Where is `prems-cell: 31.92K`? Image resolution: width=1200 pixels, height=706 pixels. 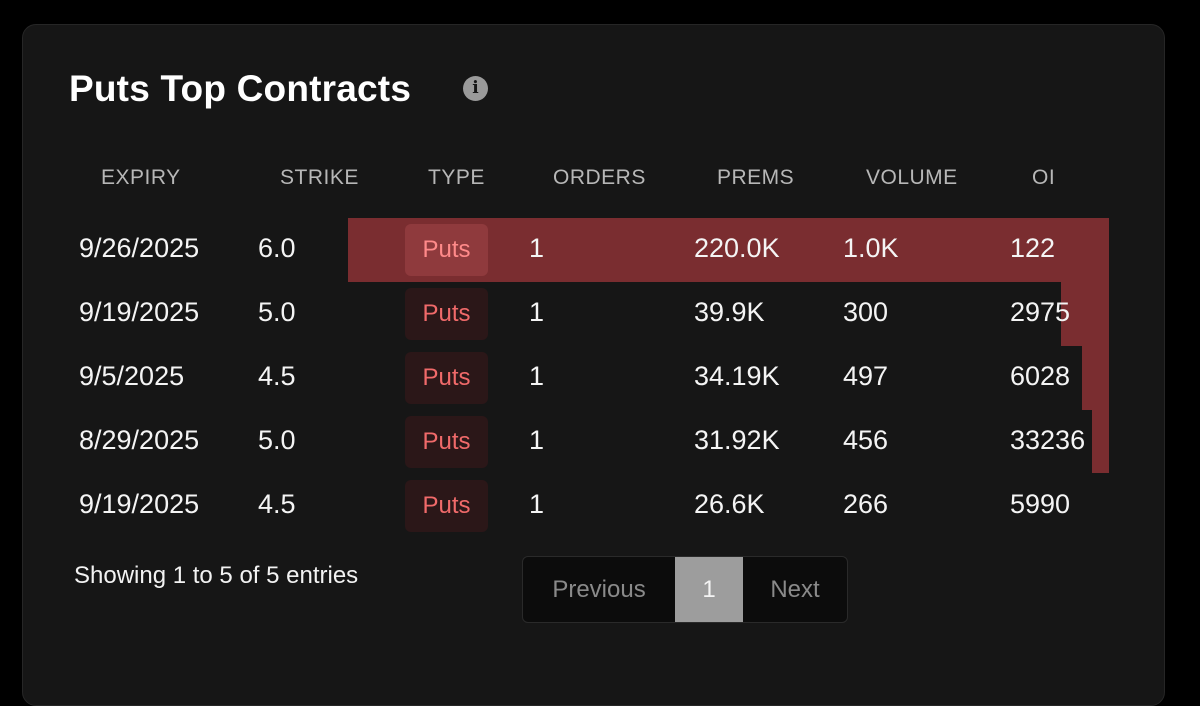 prems-cell: 31.92K is located at coordinates (737, 440).